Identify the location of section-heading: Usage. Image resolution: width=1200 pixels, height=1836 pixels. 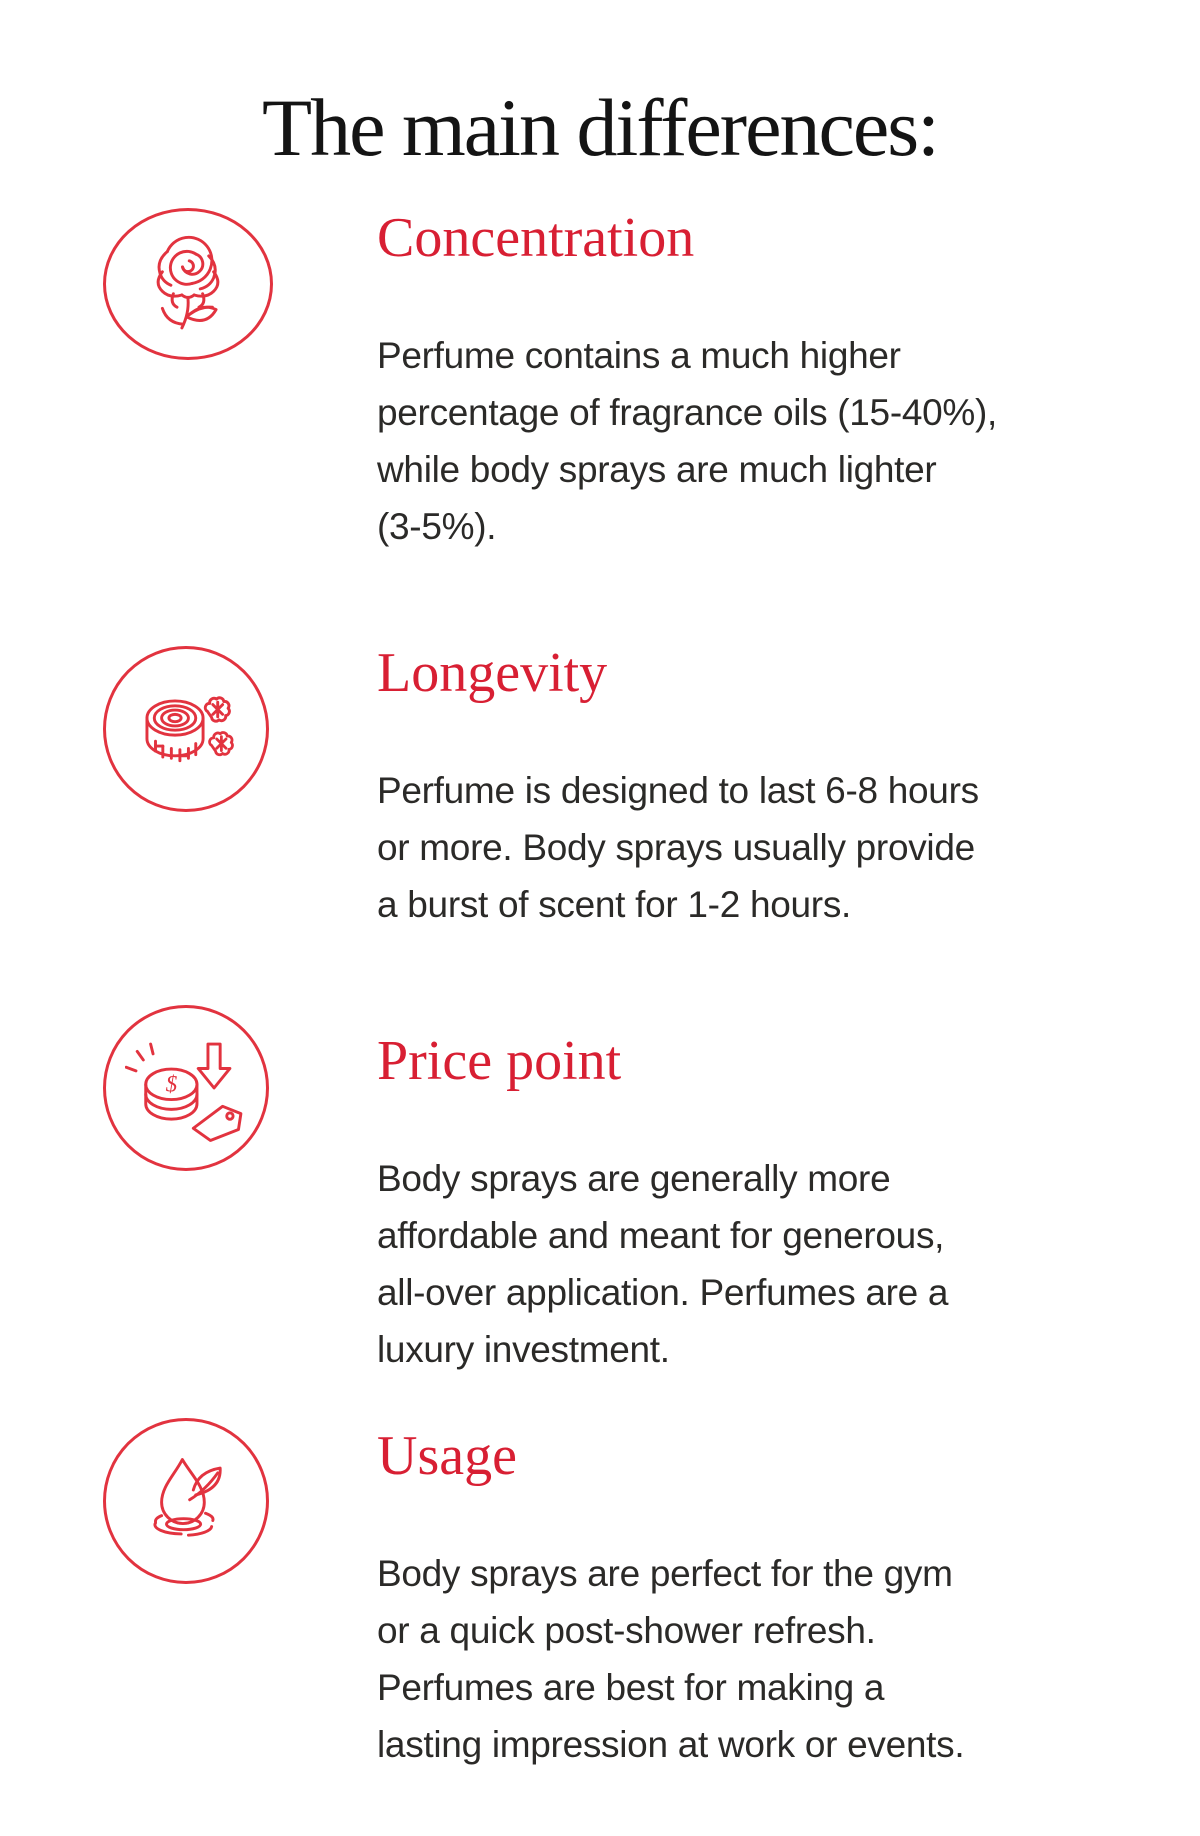
(447, 1456).